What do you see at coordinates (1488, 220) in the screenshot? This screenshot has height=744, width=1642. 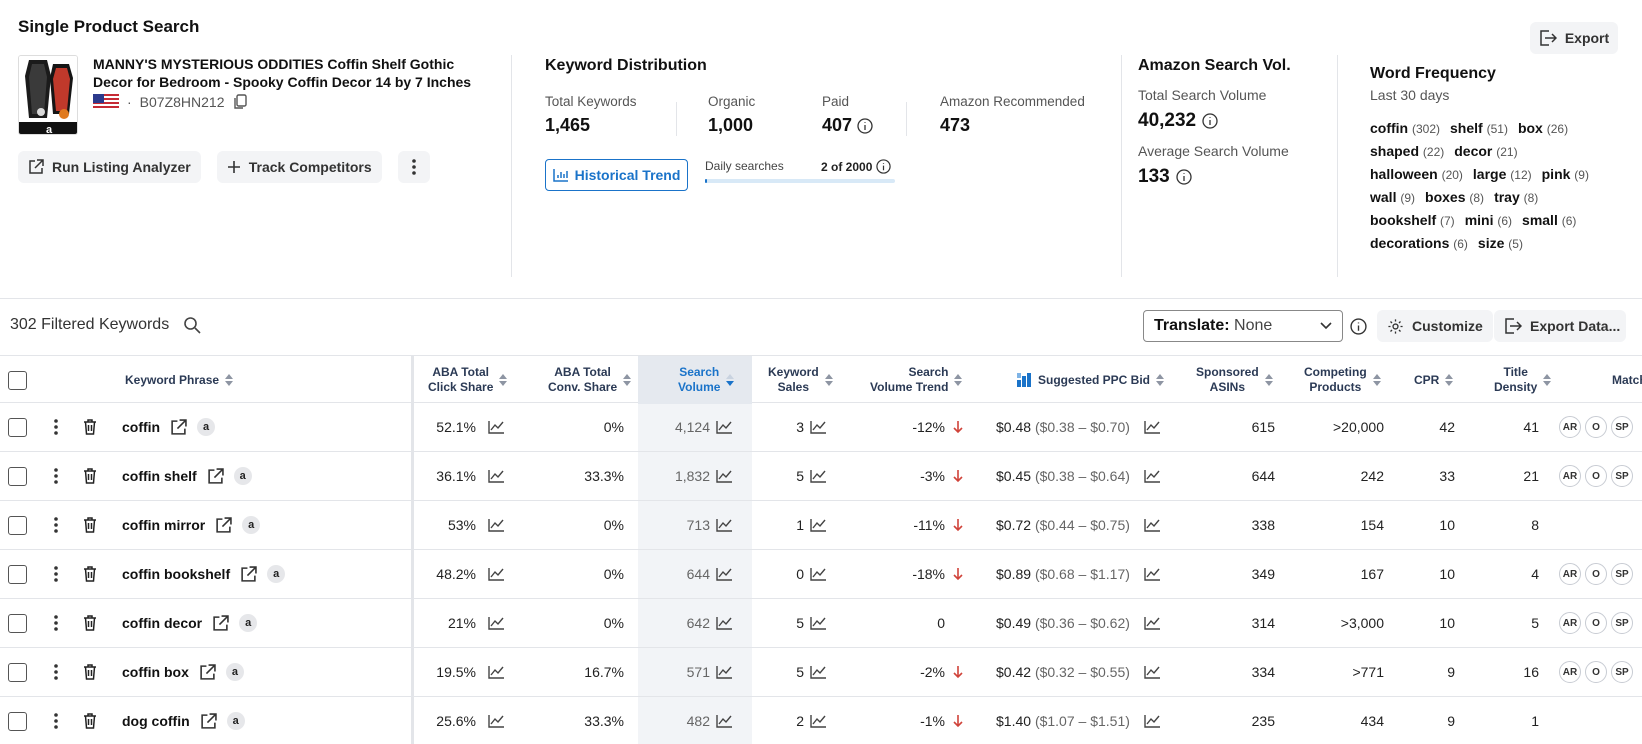 I see `word-frequency-item: mini (6)` at bounding box center [1488, 220].